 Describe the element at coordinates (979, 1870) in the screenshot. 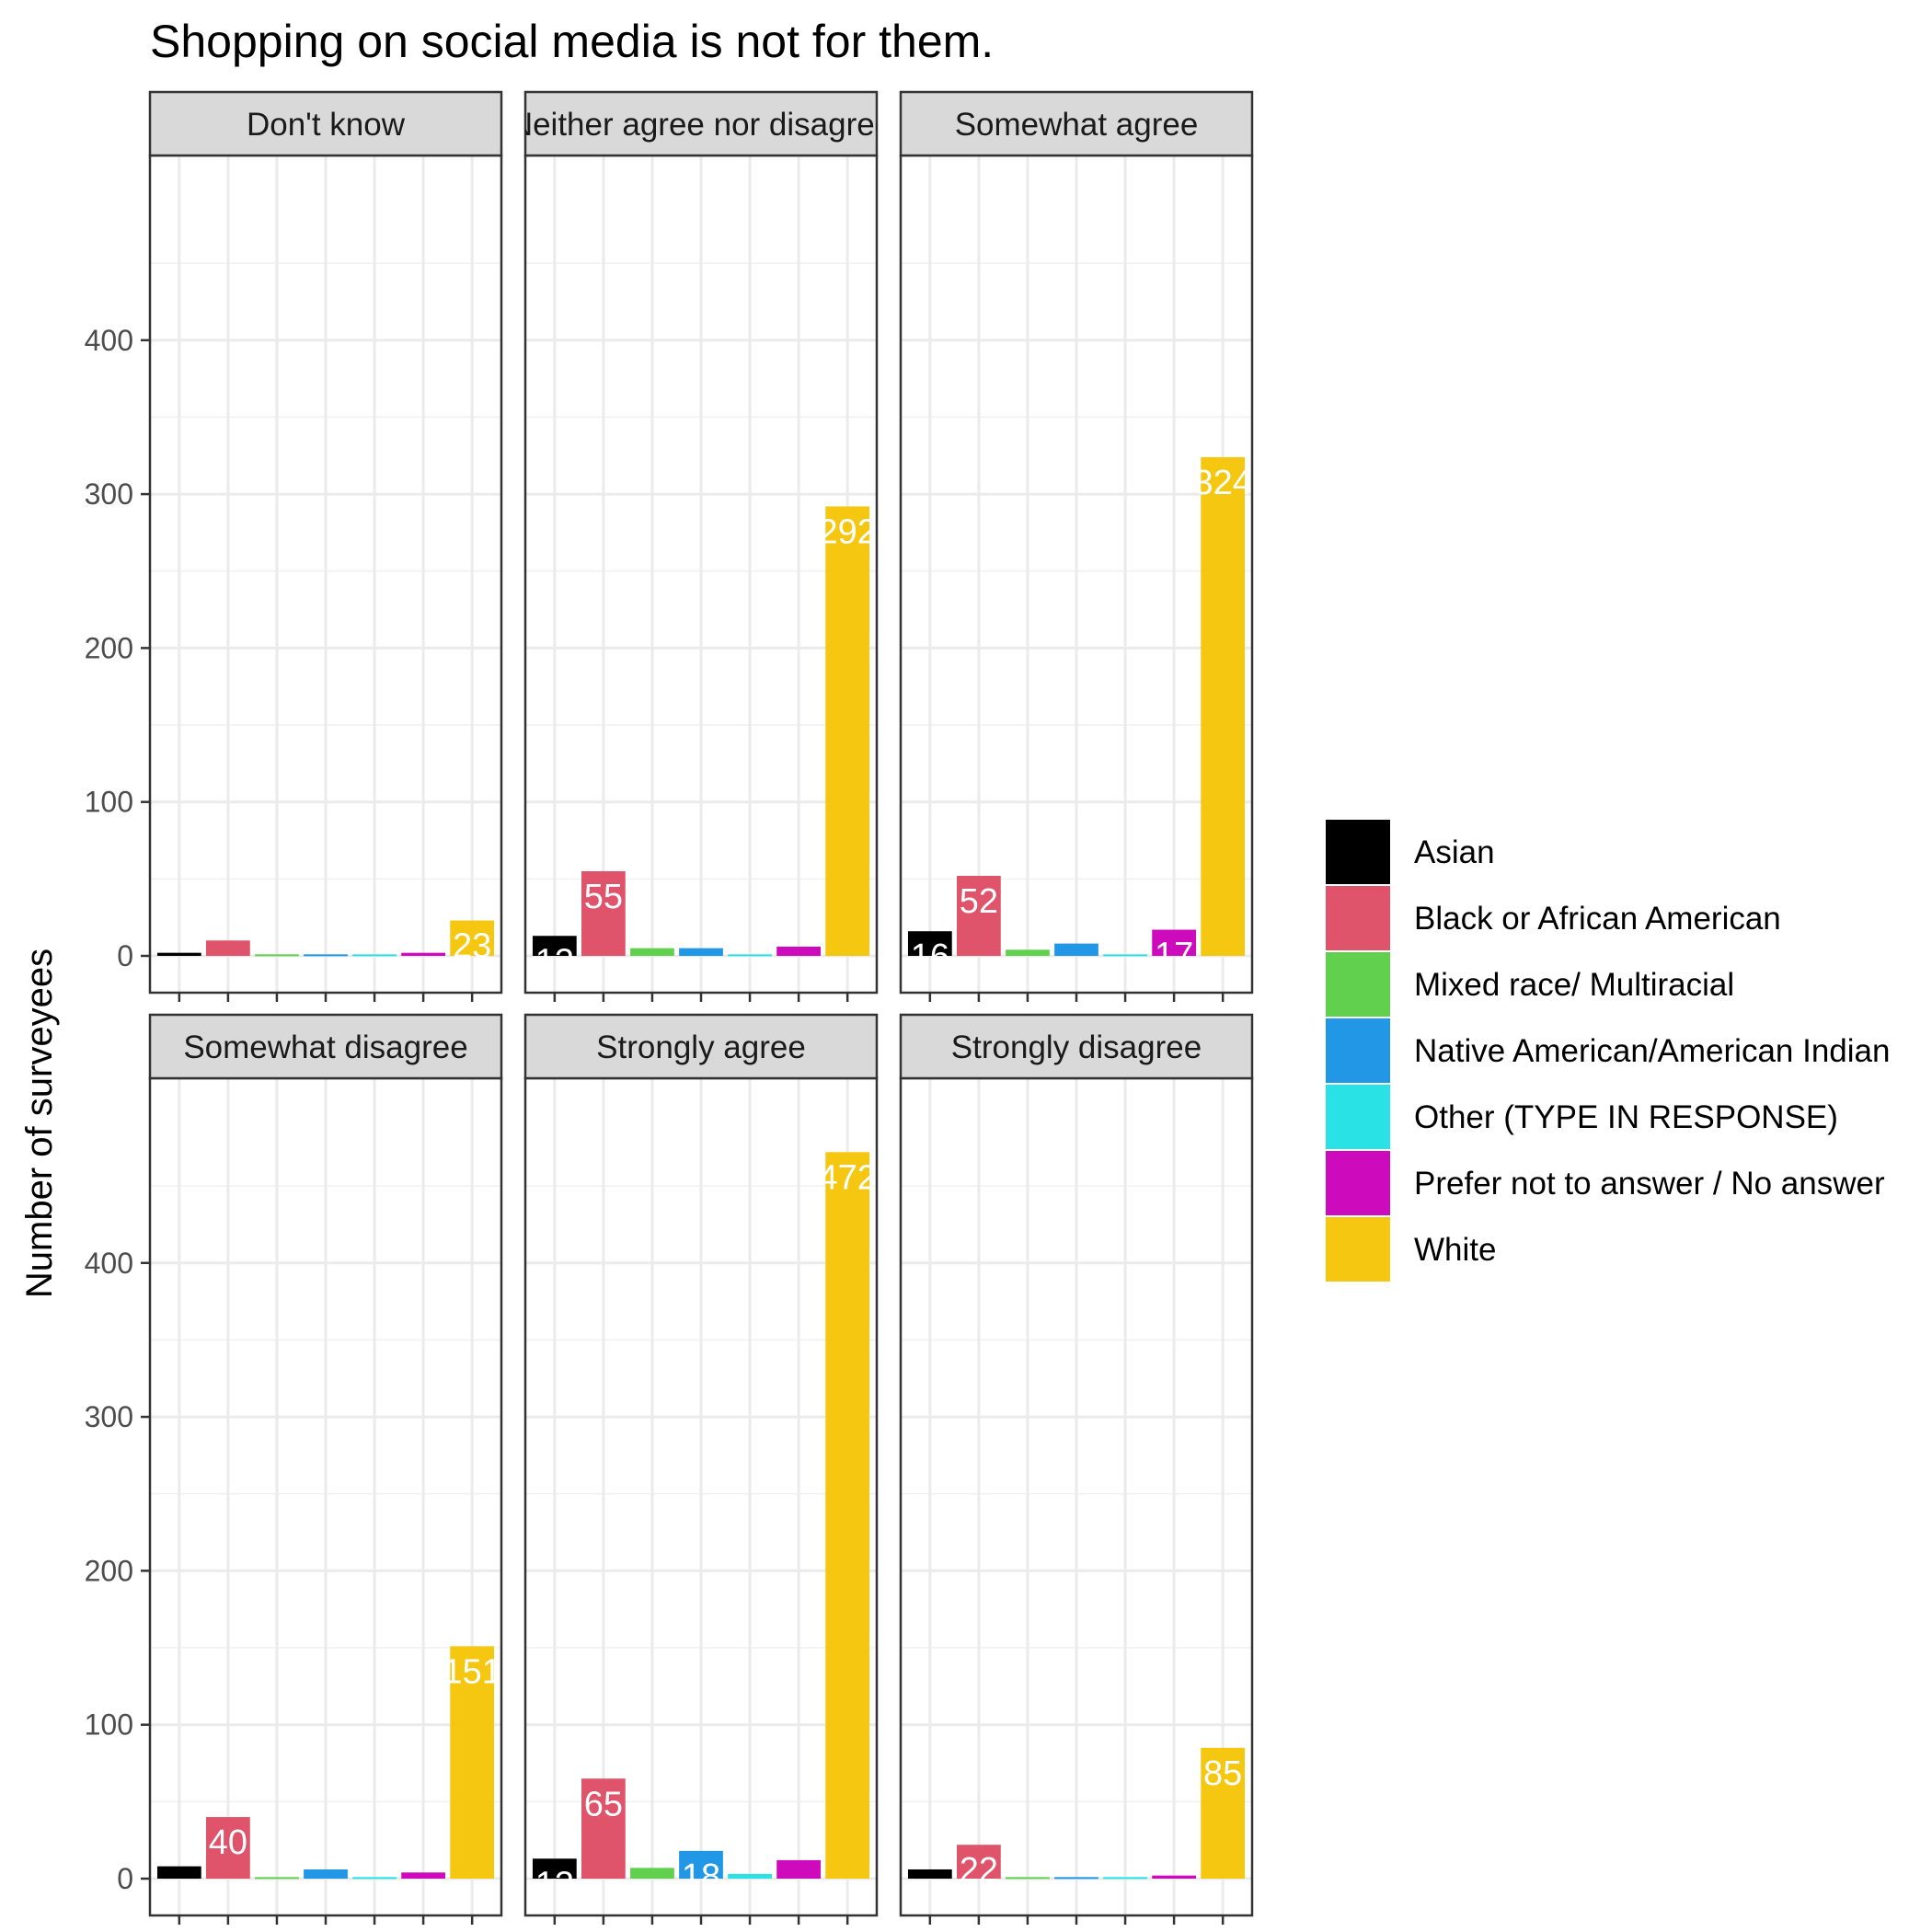

I see `bar-value-label: 22` at that location.